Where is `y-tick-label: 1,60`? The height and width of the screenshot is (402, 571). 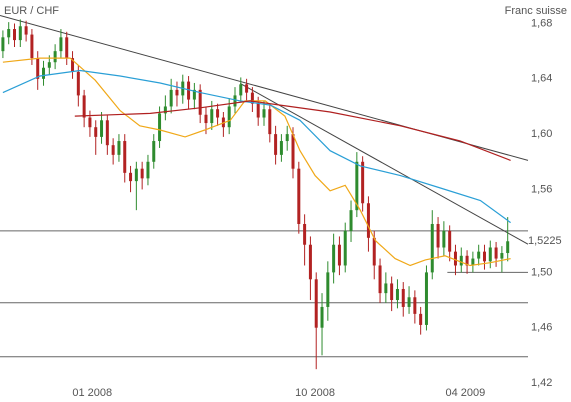 y-tick-label: 1,60 is located at coordinates (541, 134).